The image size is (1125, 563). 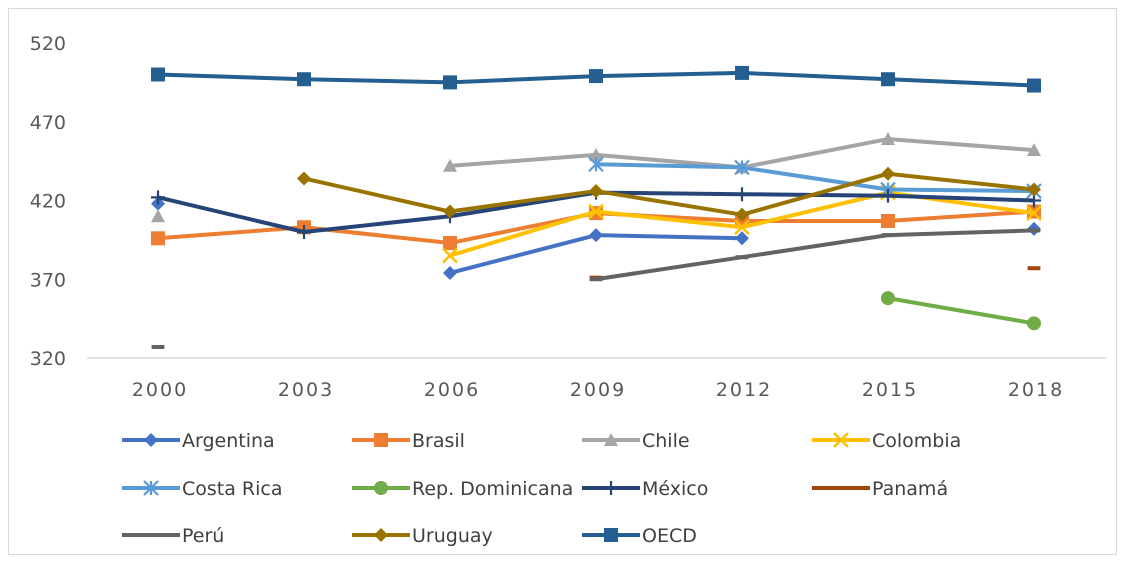 I want to click on legend-label: Brasil, so click(x=438, y=441).